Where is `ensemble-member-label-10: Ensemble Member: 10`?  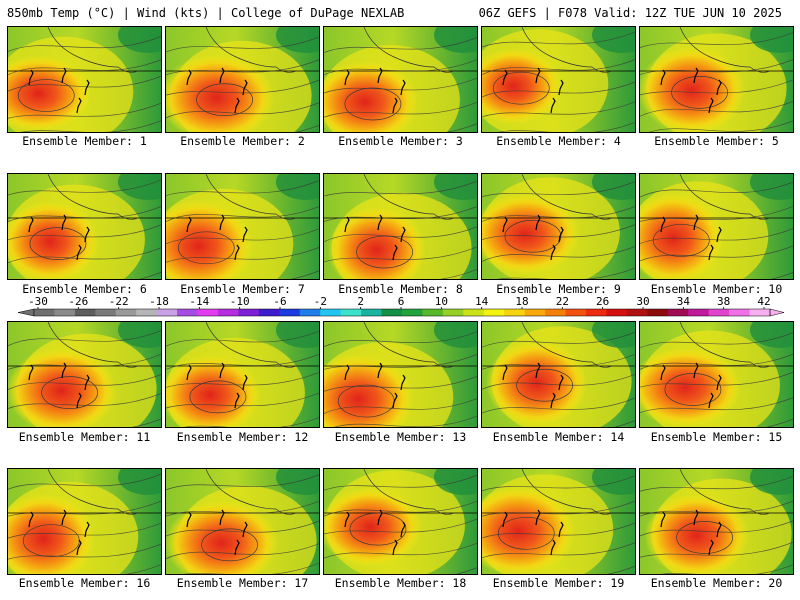
ensemble-member-label-10: Ensemble Member: 10 is located at coordinates (716, 289).